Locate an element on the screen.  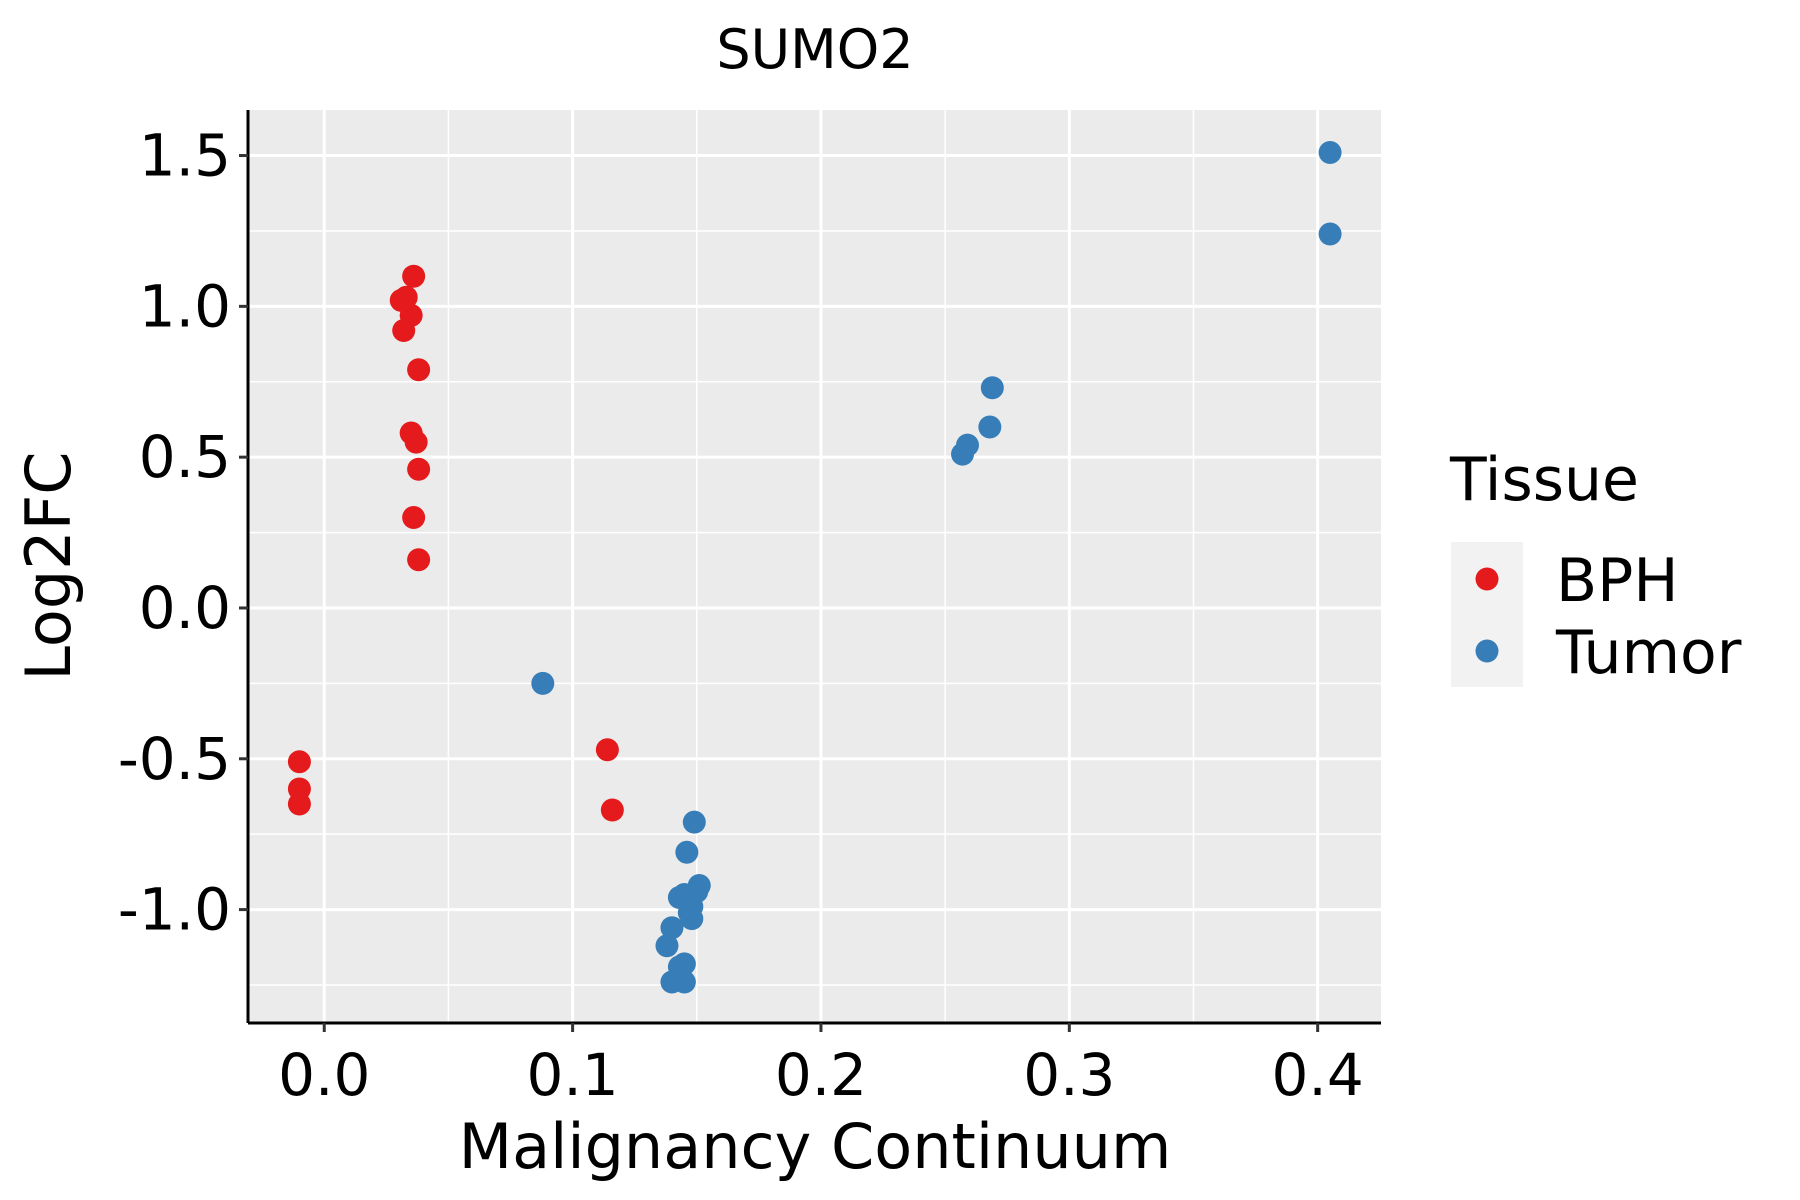
y-tick-label: 0.5 is located at coordinates (185, 457).